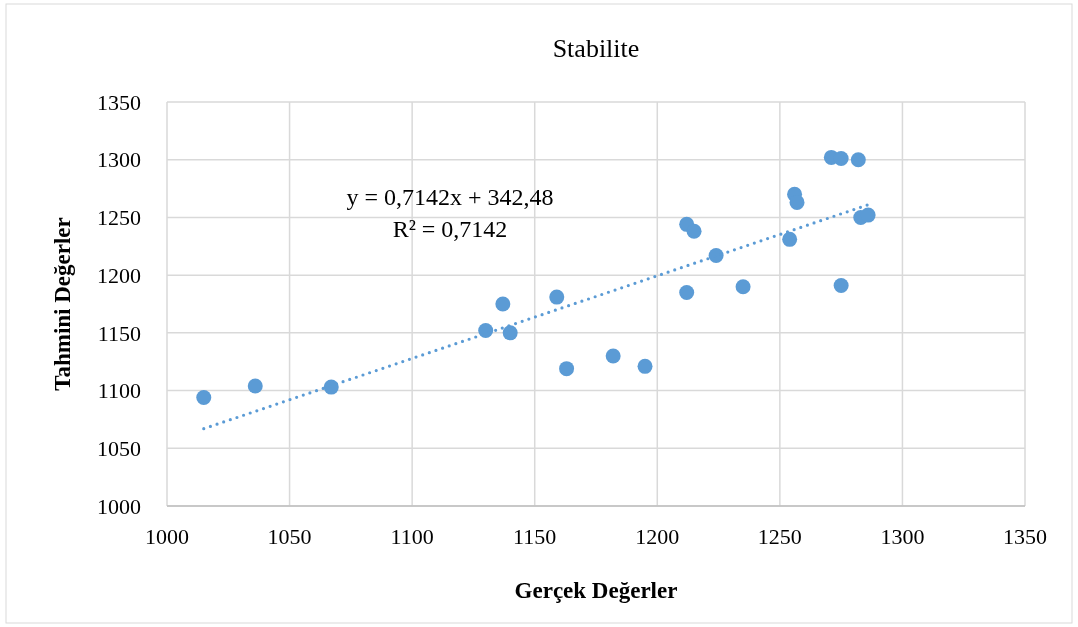  Describe the element at coordinates (119, 391) in the screenshot. I see `y-tick-label: 1100` at that location.